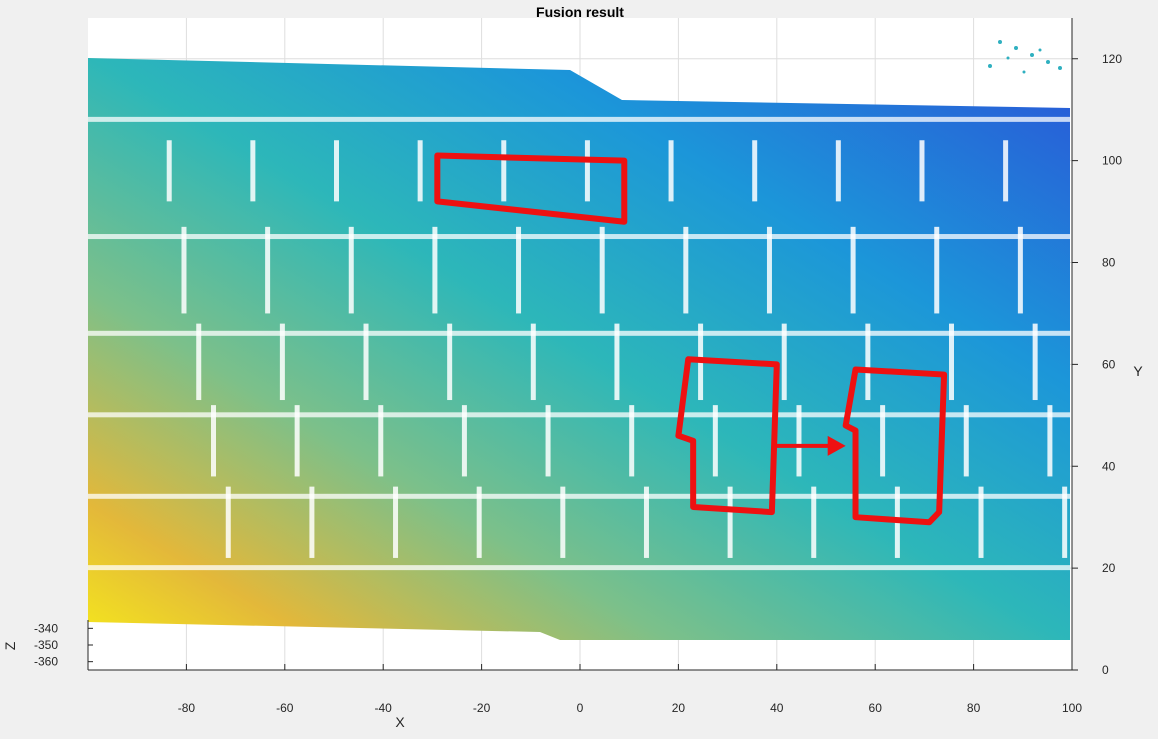 The height and width of the screenshot is (739, 1158). Describe the element at coordinates (1109, 466) in the screenshot. I see `y-tick-label: 40` at that location.